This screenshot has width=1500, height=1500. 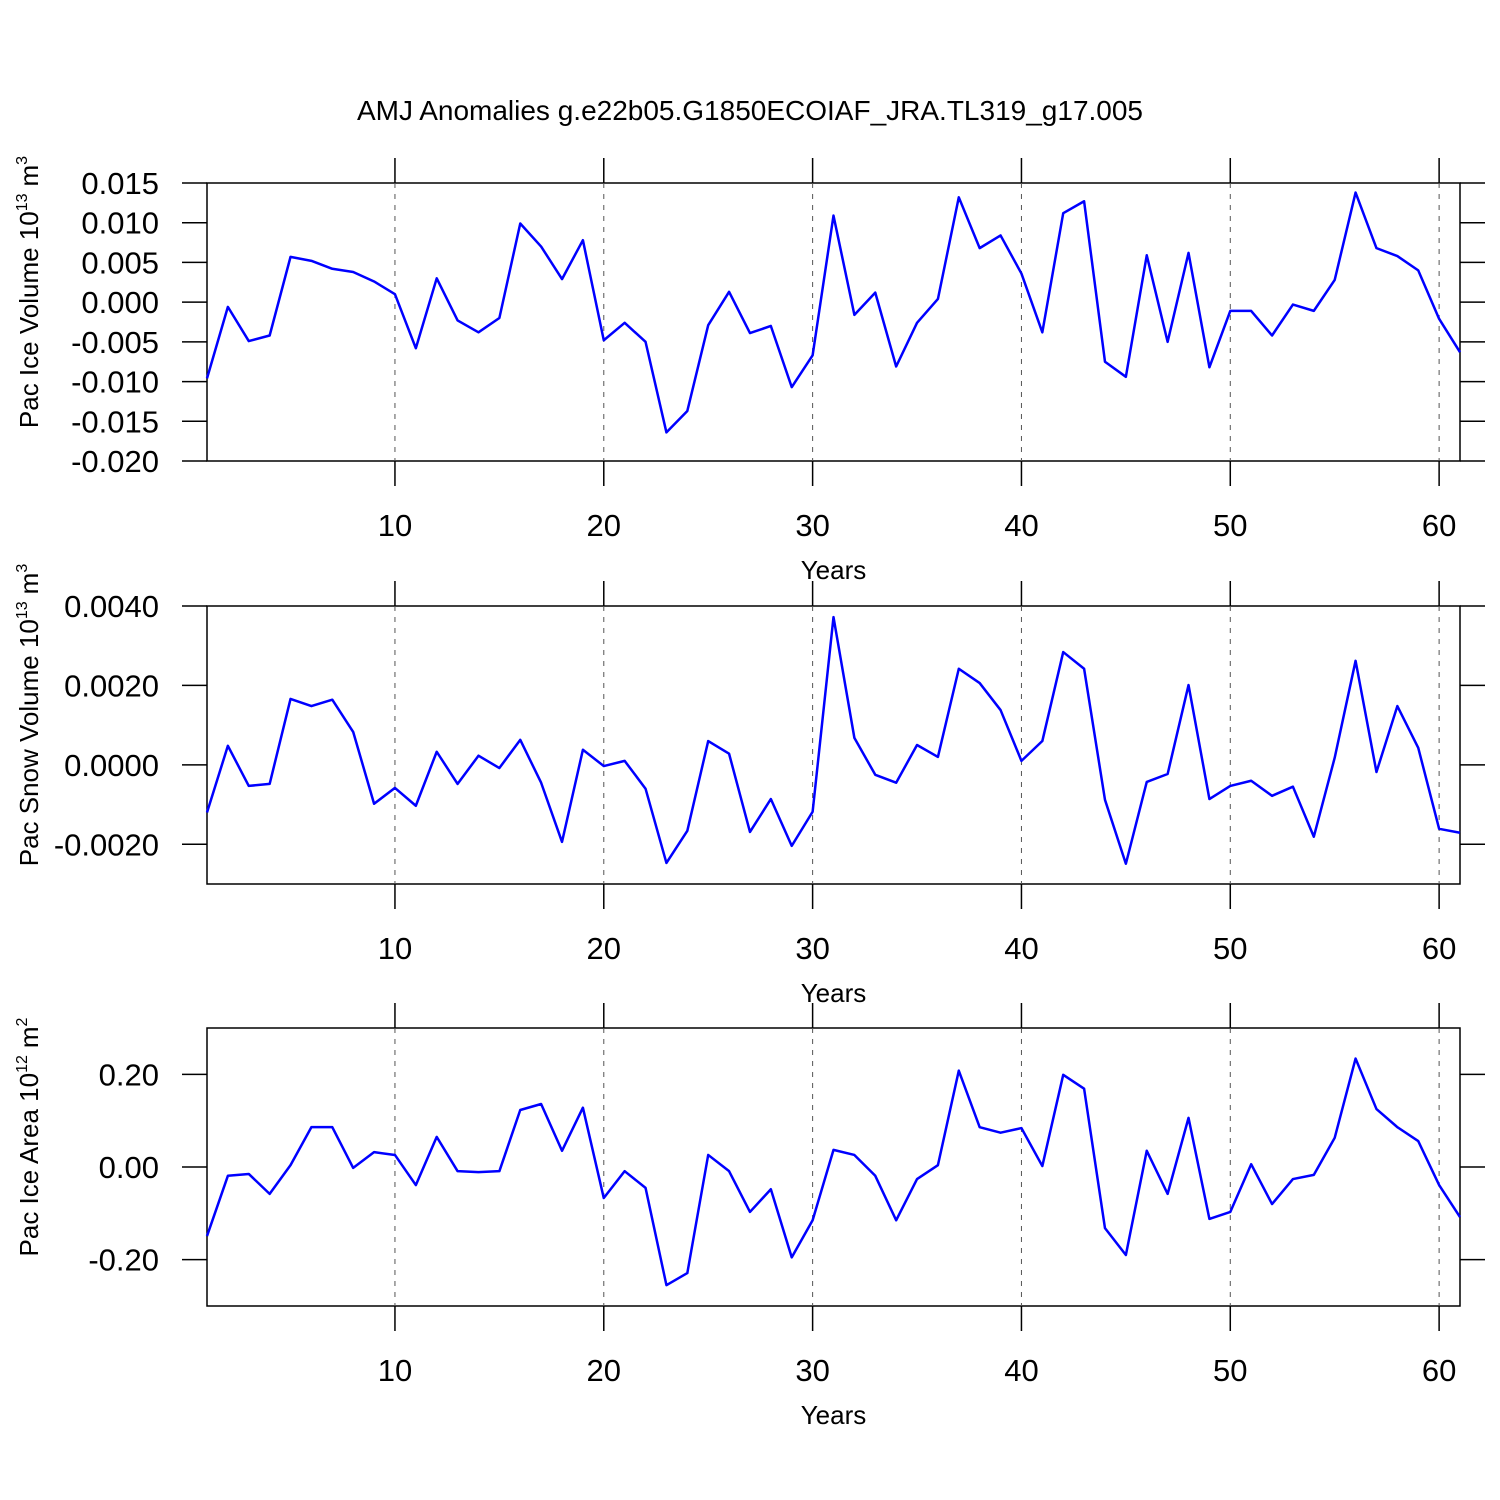 I want to click on y-tick-label: 0.000, so click(x=120, y=302).